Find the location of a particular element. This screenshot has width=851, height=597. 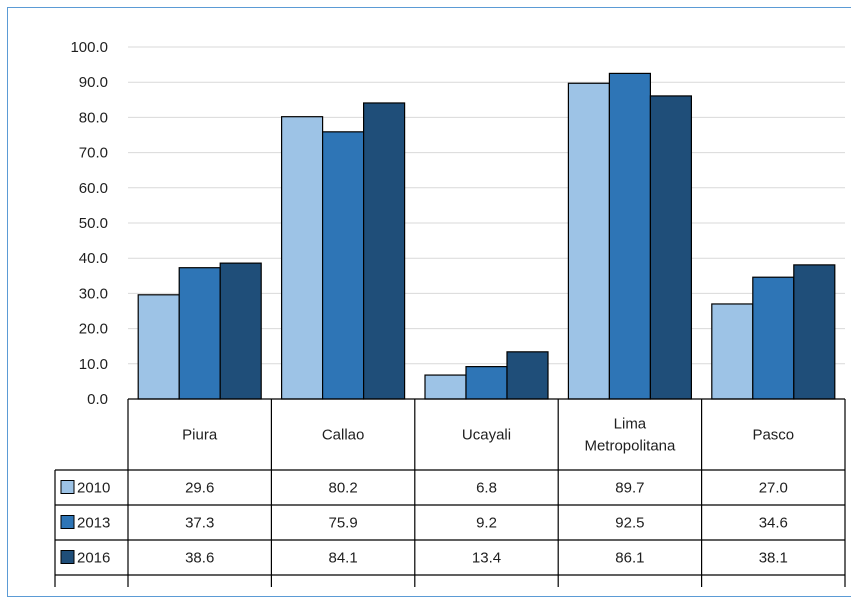

y-tick-label: 70.0 is located at coordinates (93, 153).